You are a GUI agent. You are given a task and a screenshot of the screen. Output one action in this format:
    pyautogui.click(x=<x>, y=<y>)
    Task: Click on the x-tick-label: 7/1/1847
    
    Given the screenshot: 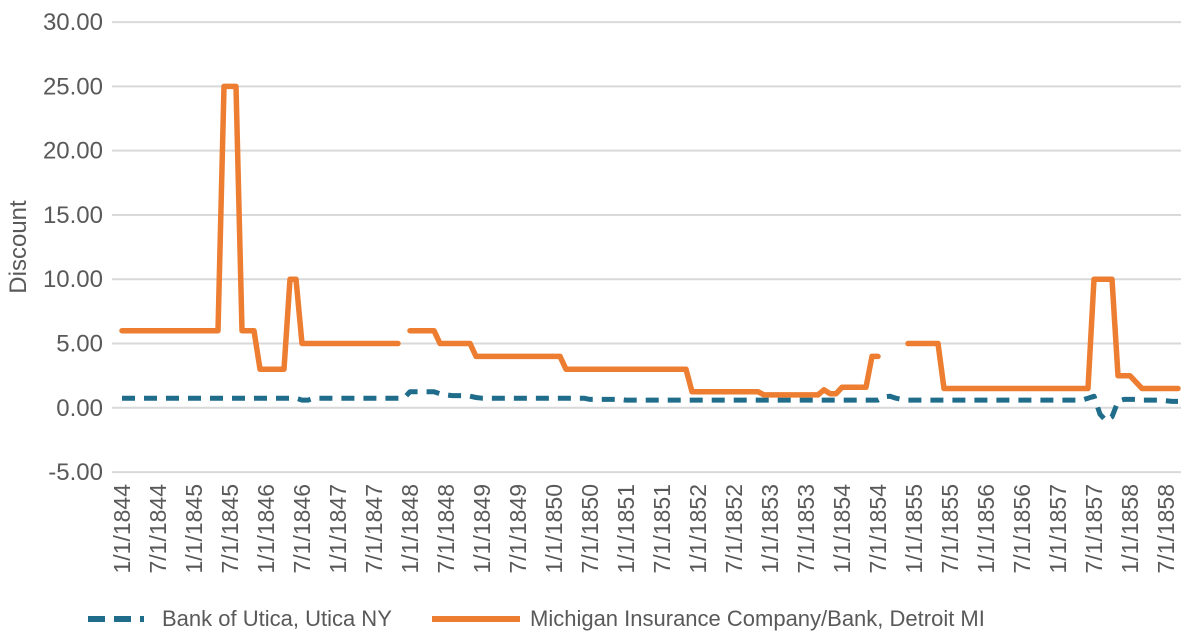 What is the action you would take?
    pyautogui.click(x=374, y=529)
    